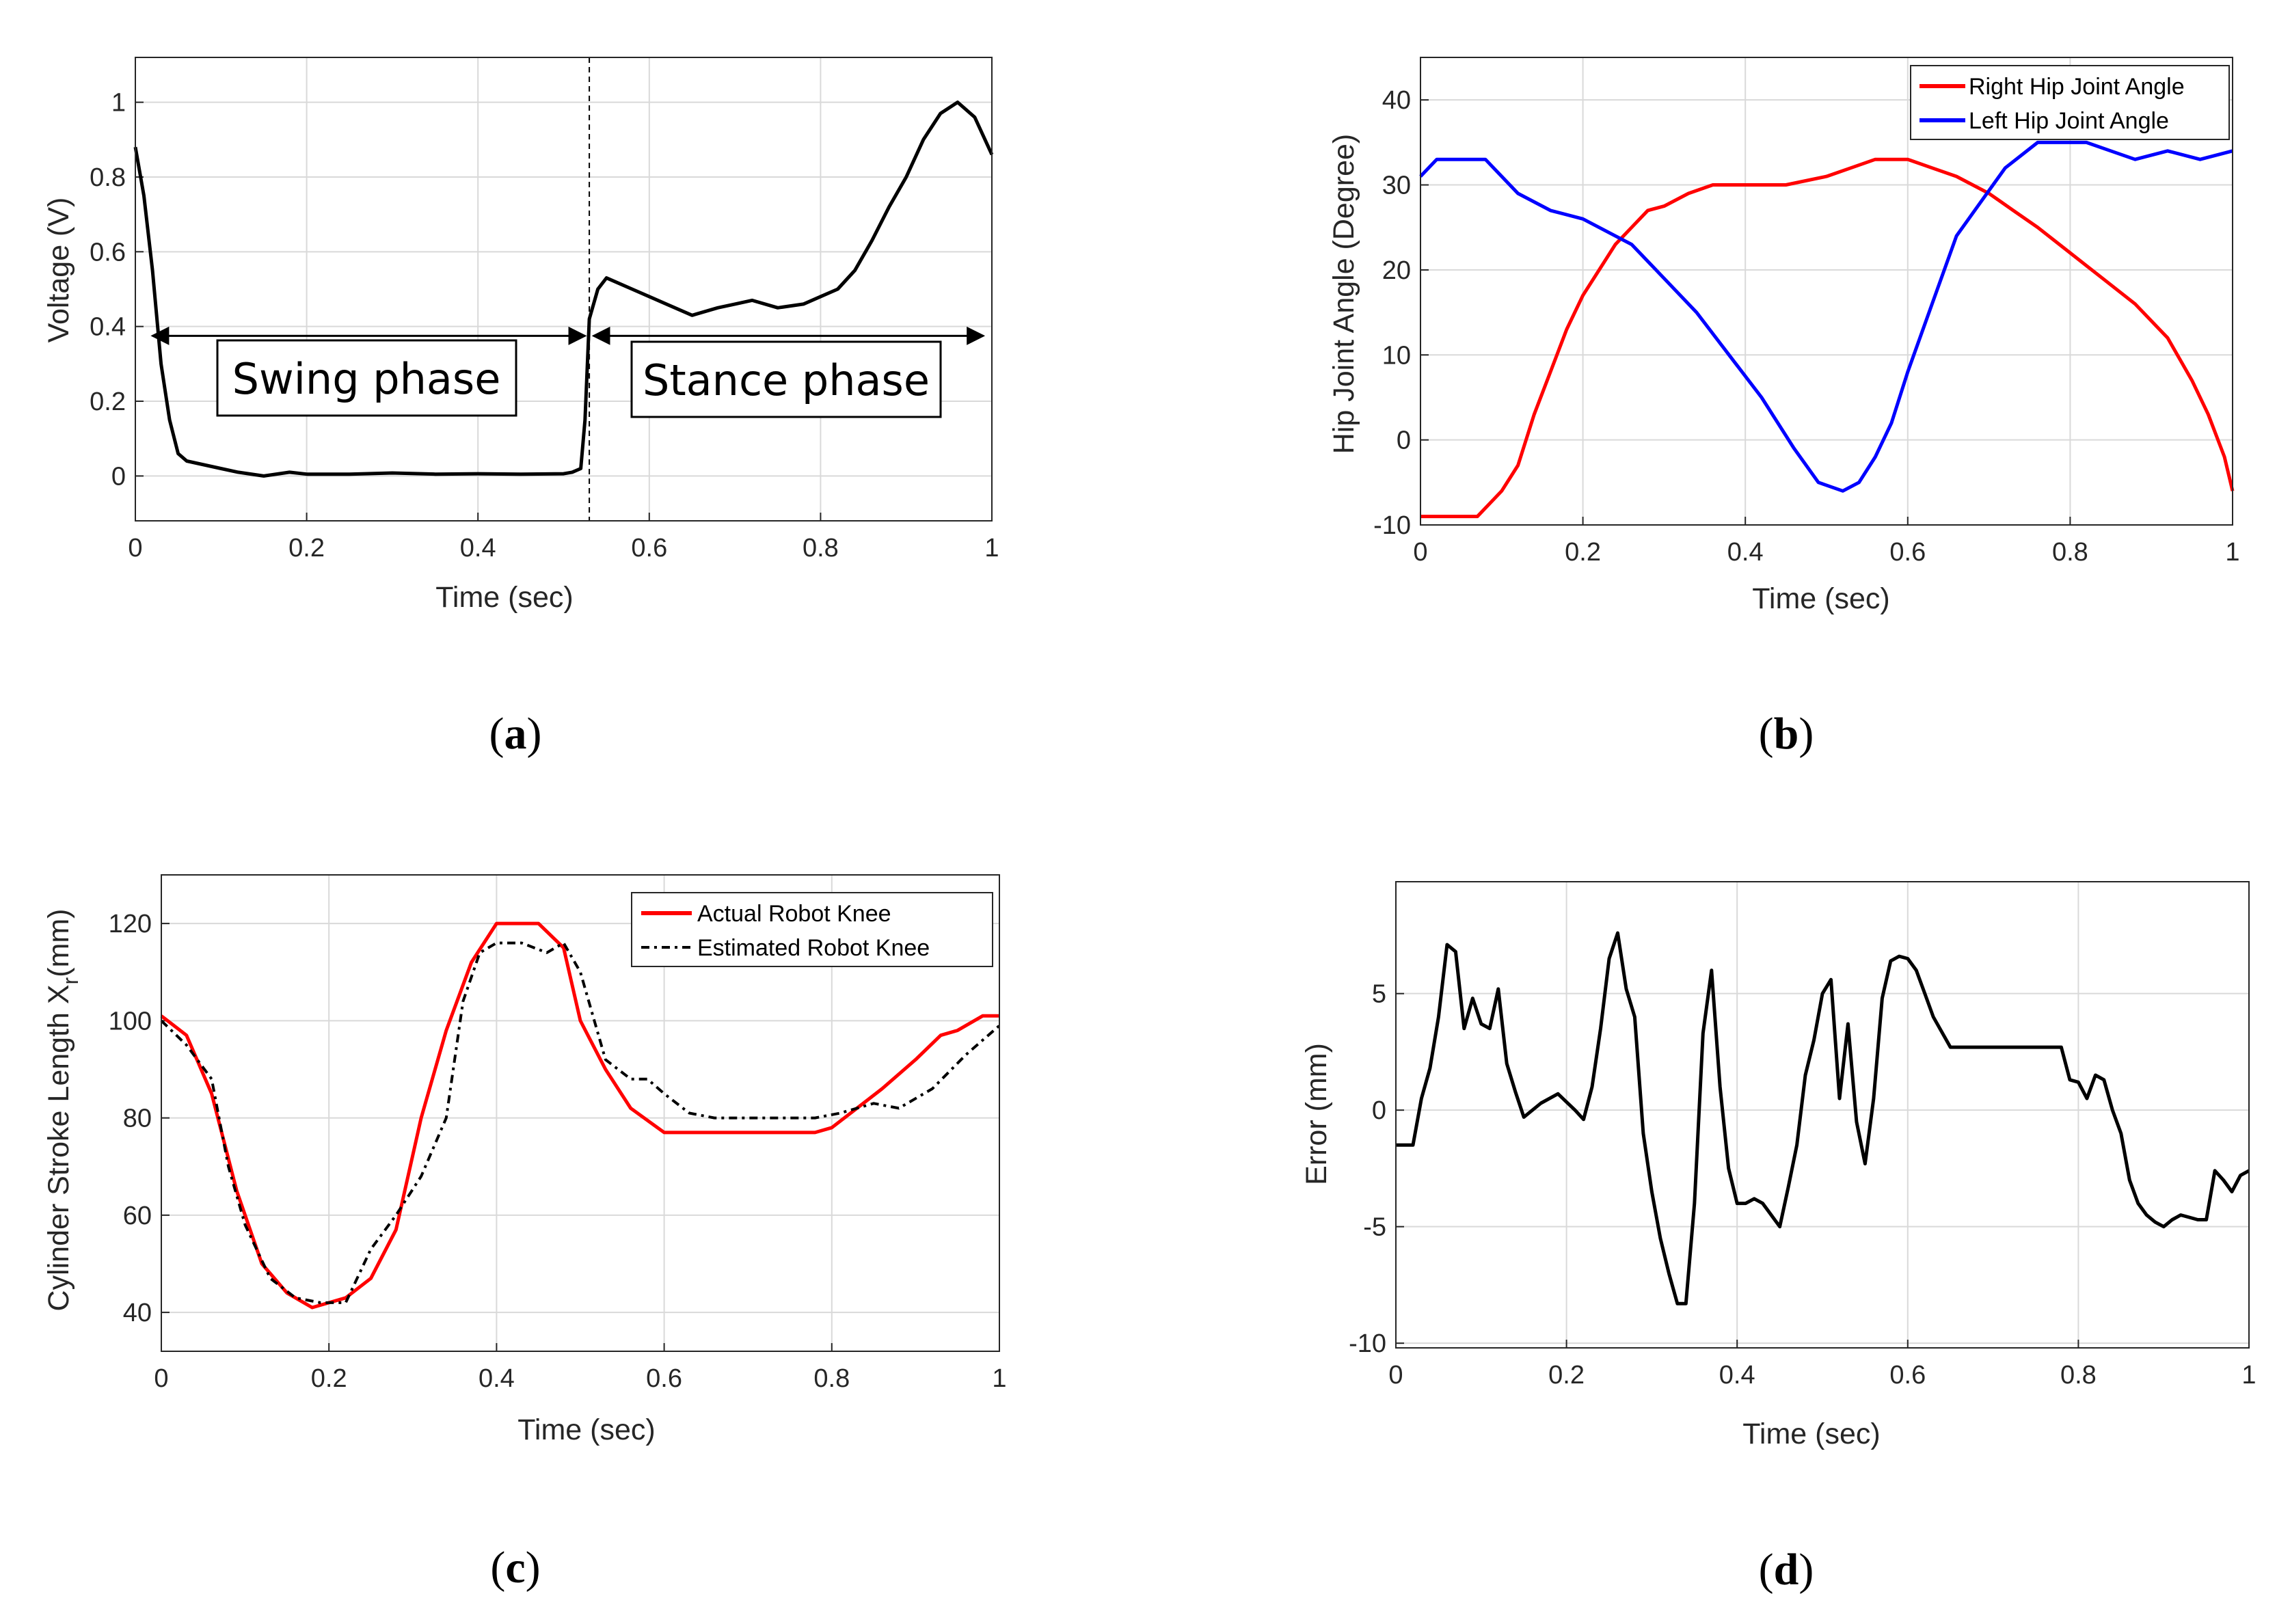  I want to click on x-tick-label-c-3: 0.6, so click(664, 1378).